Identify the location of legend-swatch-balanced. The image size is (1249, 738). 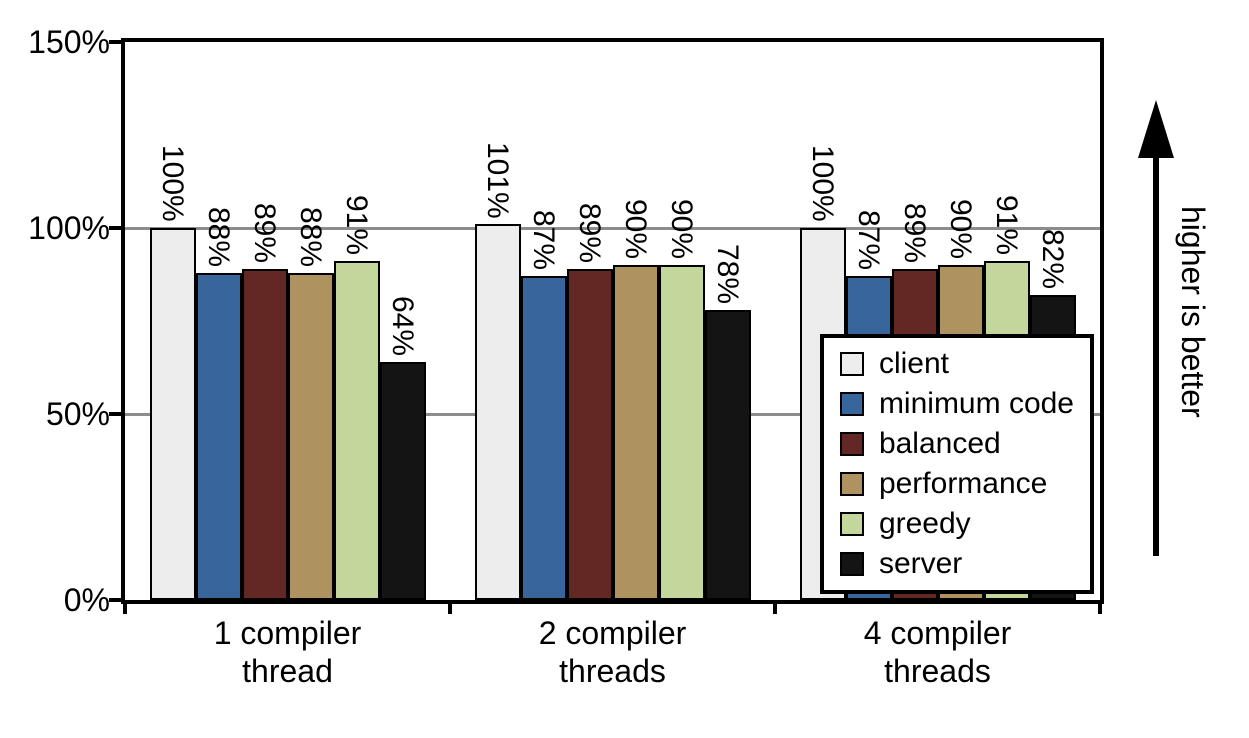
(851, 444).